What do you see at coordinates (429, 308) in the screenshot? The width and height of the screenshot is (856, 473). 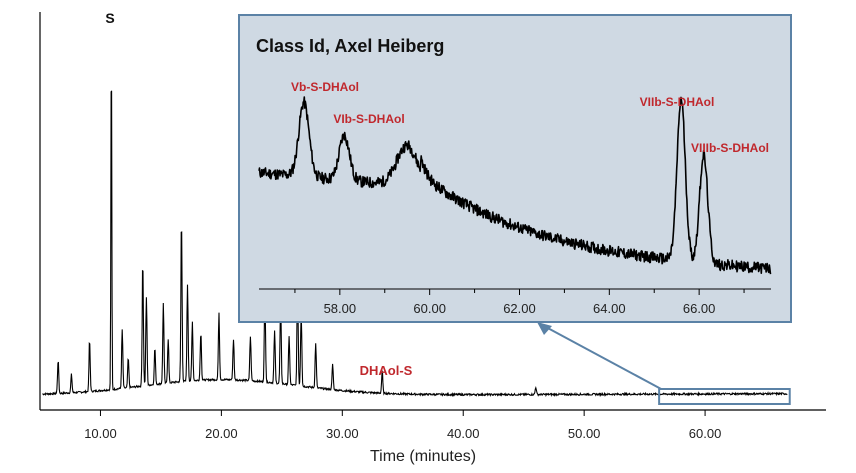 I see `inset-x-tick-label: 60.00` at bounding box center [429, 308].